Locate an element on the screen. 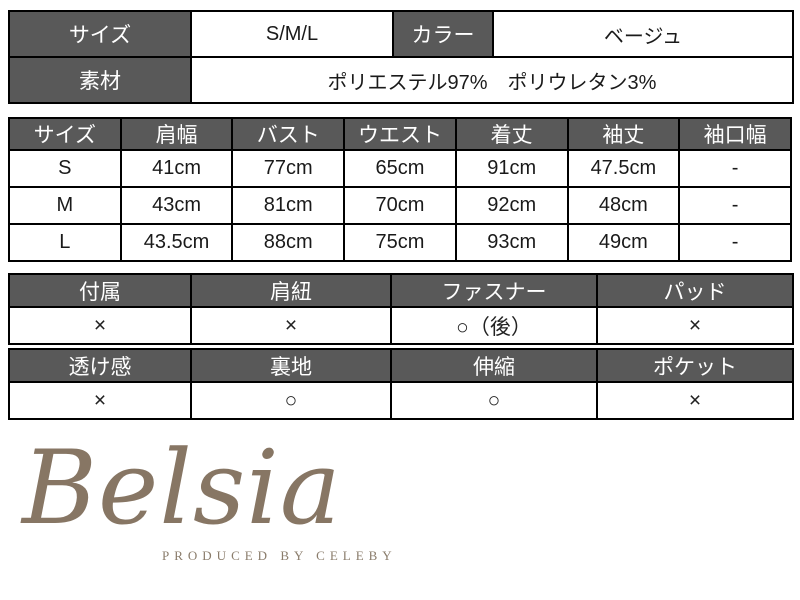  table-cell: 47.5cm is located at coordinates (623, 168).